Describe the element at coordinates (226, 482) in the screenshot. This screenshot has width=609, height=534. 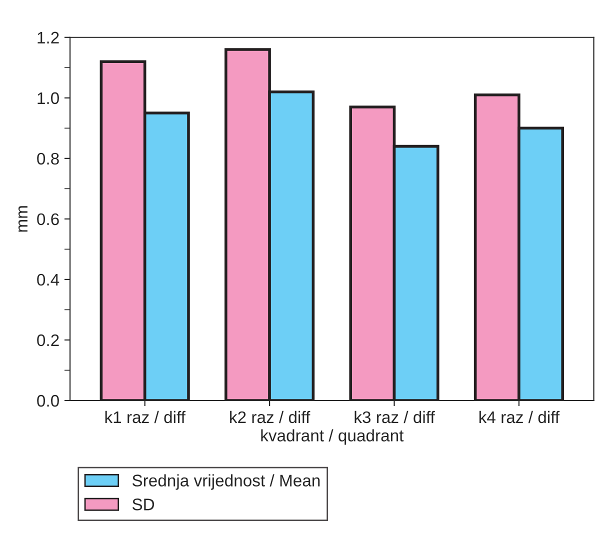
I see `legend-label: Srednja vrijednost / Mean` at that location.